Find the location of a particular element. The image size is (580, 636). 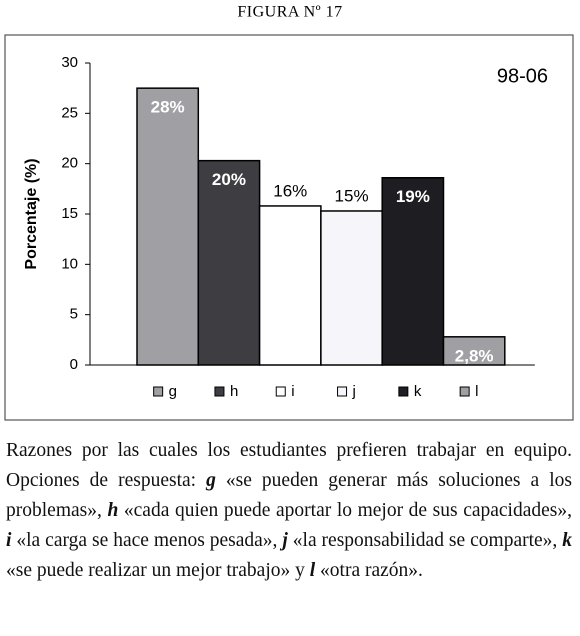

legend-label: g is located at coordinates (173, 391).